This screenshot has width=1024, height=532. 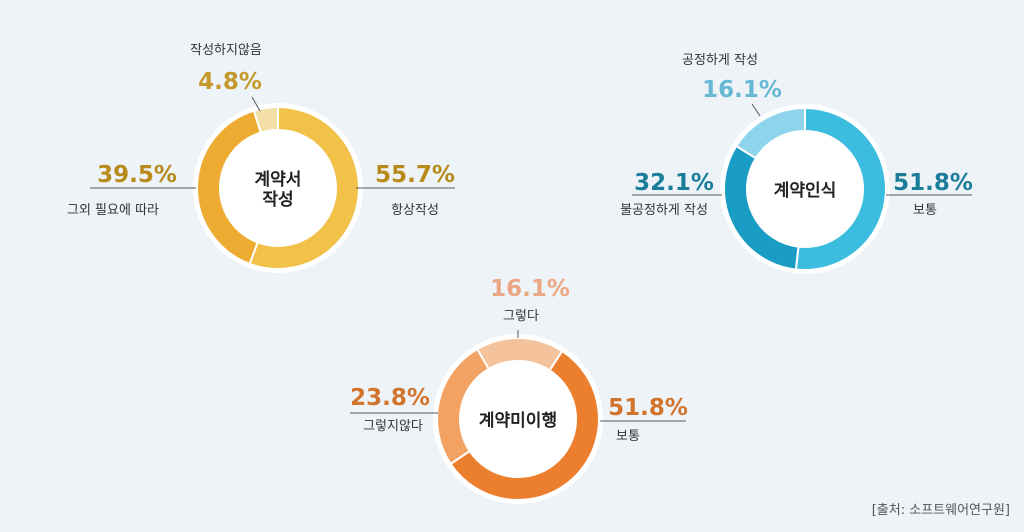 What do you see at coordinates (415, 210) in the screenshot?
I see `slice-label: 항상작성` at bounding box center [415, 210].